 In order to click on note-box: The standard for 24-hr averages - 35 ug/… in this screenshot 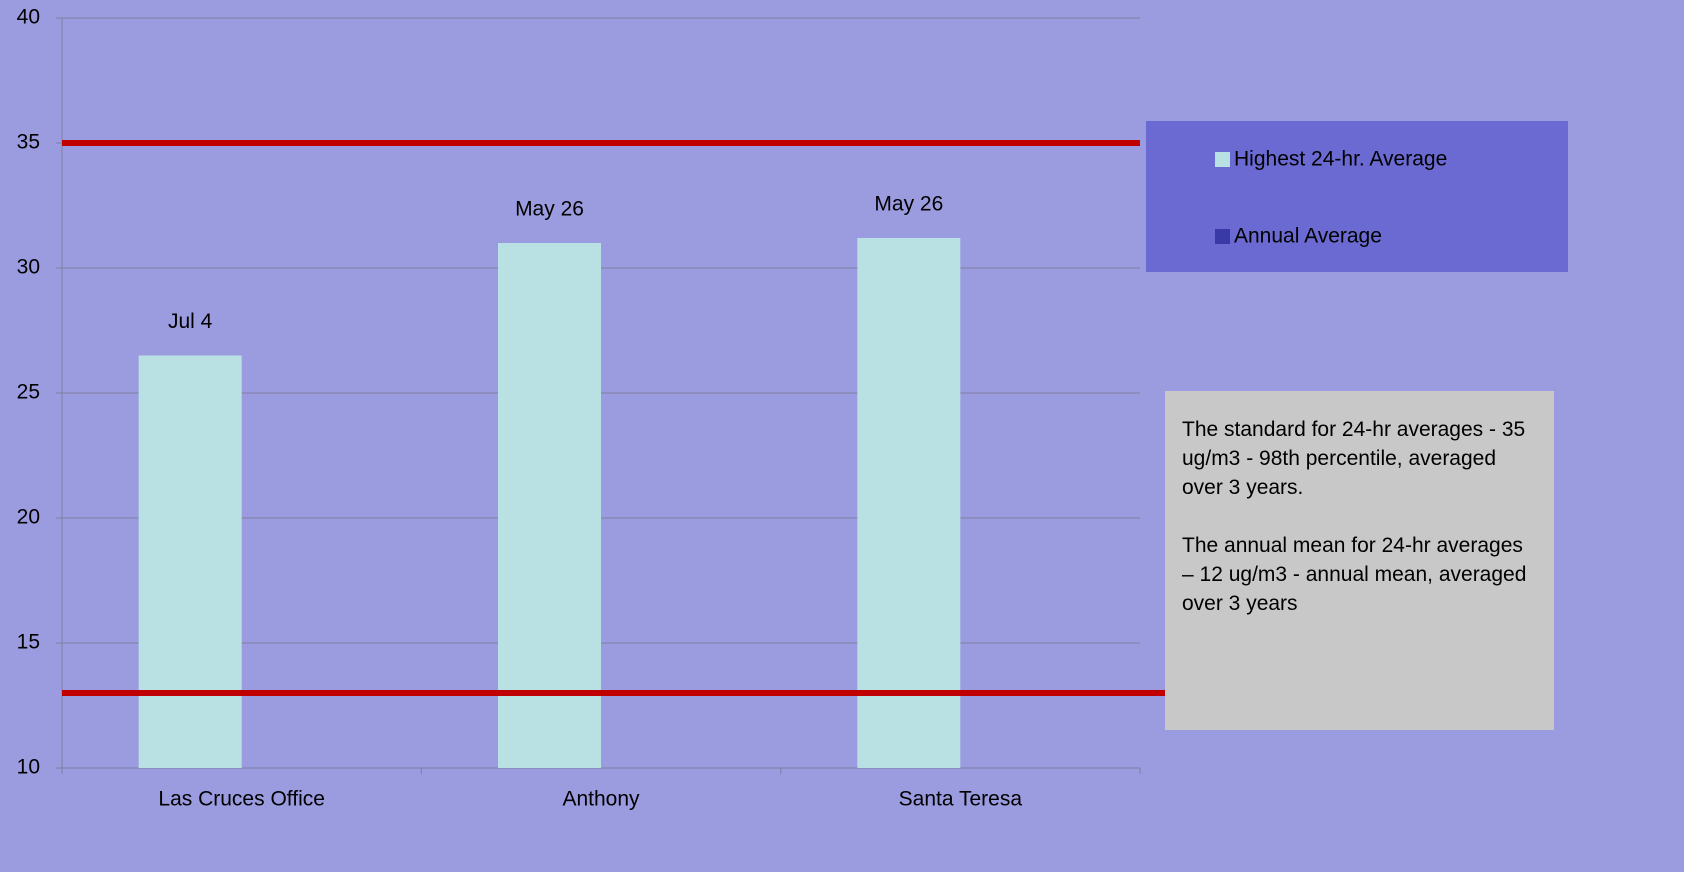, I will do `click(1359, 560)`.